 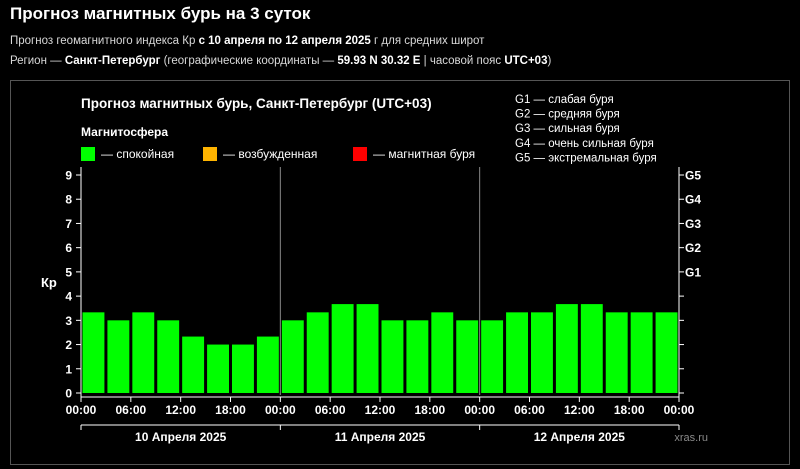 I want to click on legend-title: Магнитосфера, so click(x=124, y=132).